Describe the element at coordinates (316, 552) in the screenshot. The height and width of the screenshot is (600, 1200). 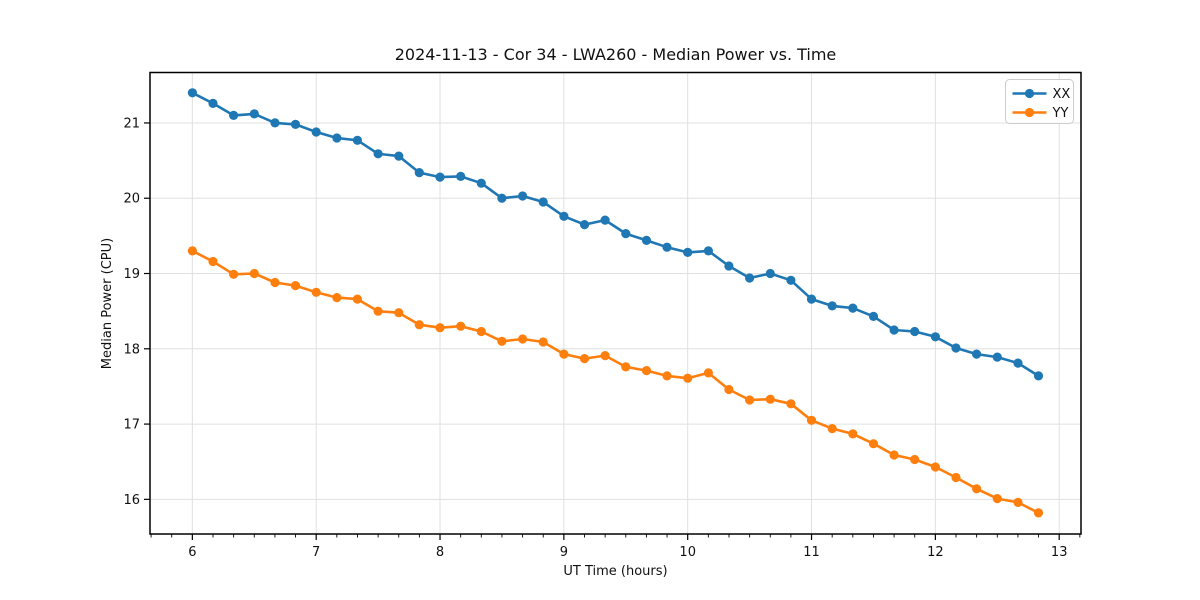
I see `x-tick-label: 7` at that location.